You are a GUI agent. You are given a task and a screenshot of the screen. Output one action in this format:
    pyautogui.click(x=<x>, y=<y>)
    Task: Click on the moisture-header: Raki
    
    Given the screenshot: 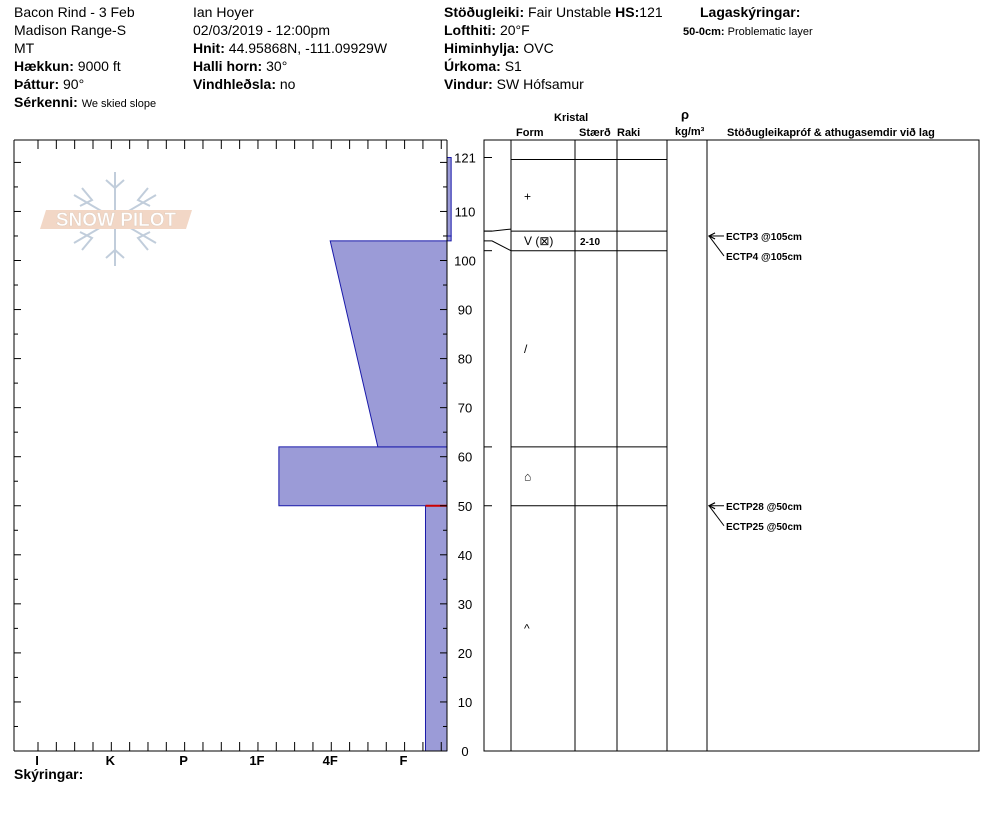 What is the action you would take?
    pyautogui.click(x=629, y=133)
    